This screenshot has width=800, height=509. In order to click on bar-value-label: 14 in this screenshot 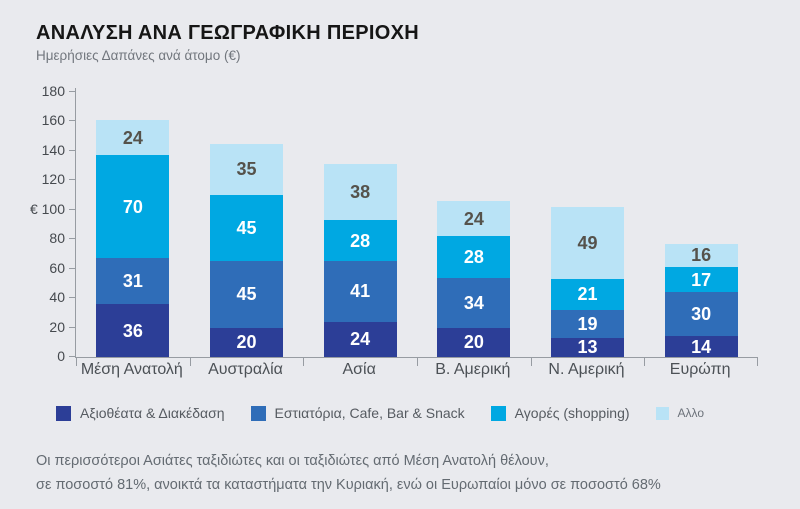, I will do `click(701, 346)`.